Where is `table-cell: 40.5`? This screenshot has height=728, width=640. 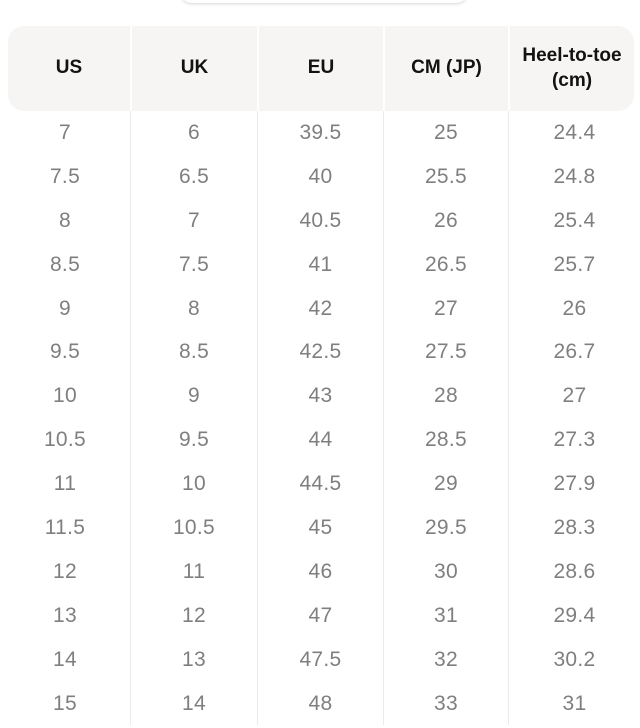 table-cell: 40.5 is located at coordinates (320, 220).